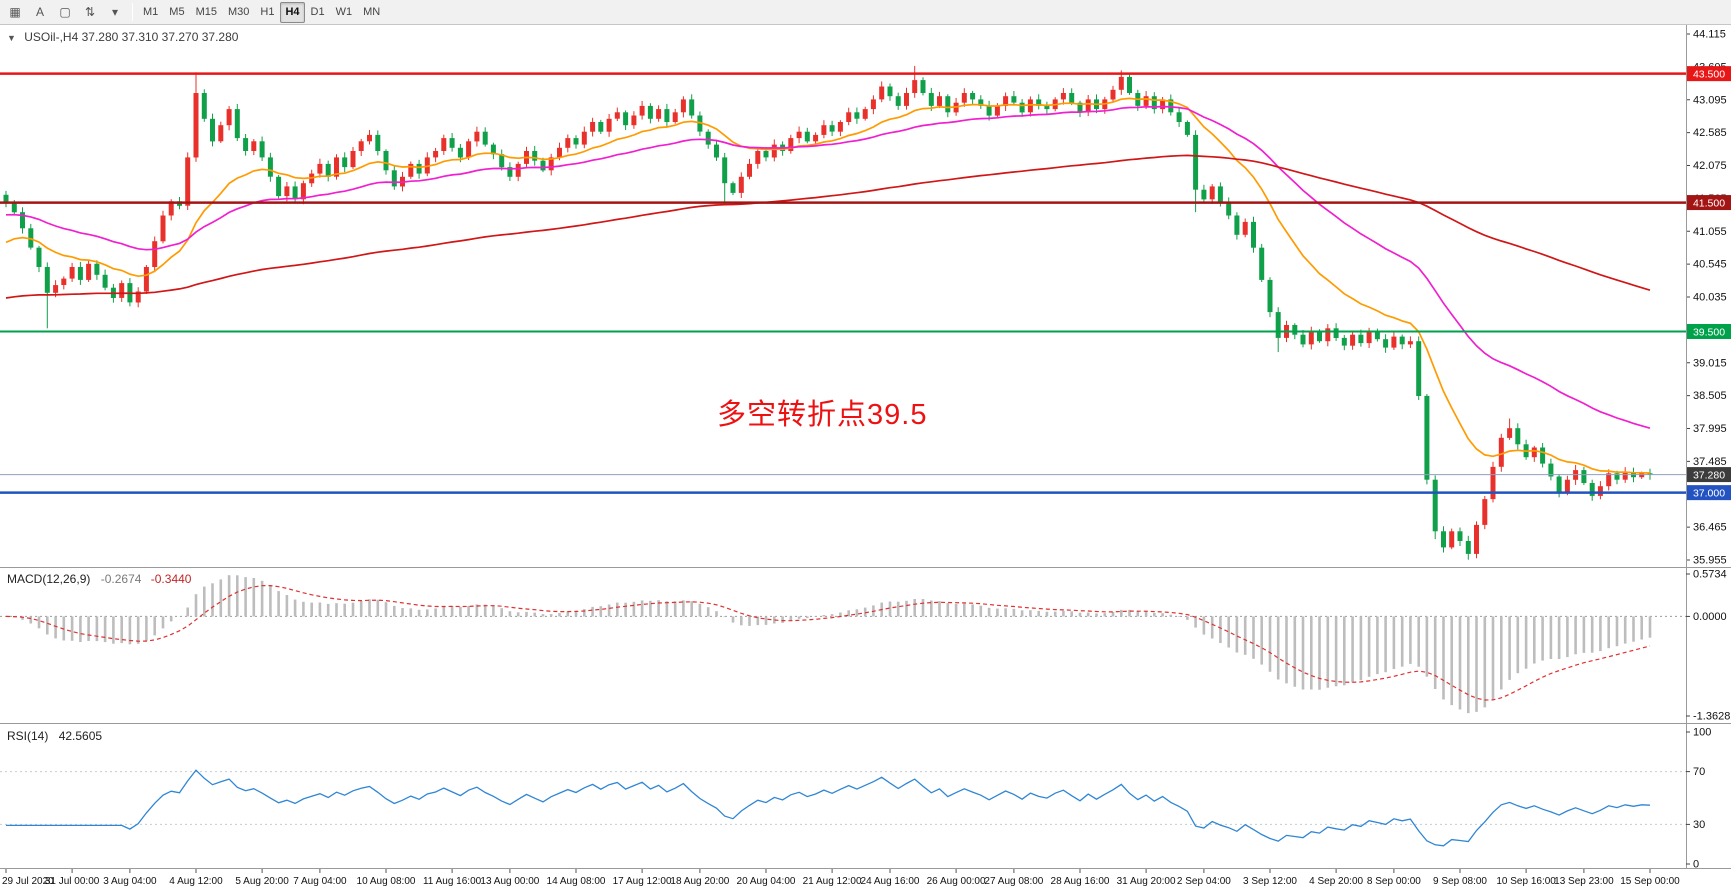 This screenshot has height=892, width=1731. I want to click on svg-text: 5 Aug 20:00, so click(262, 881).